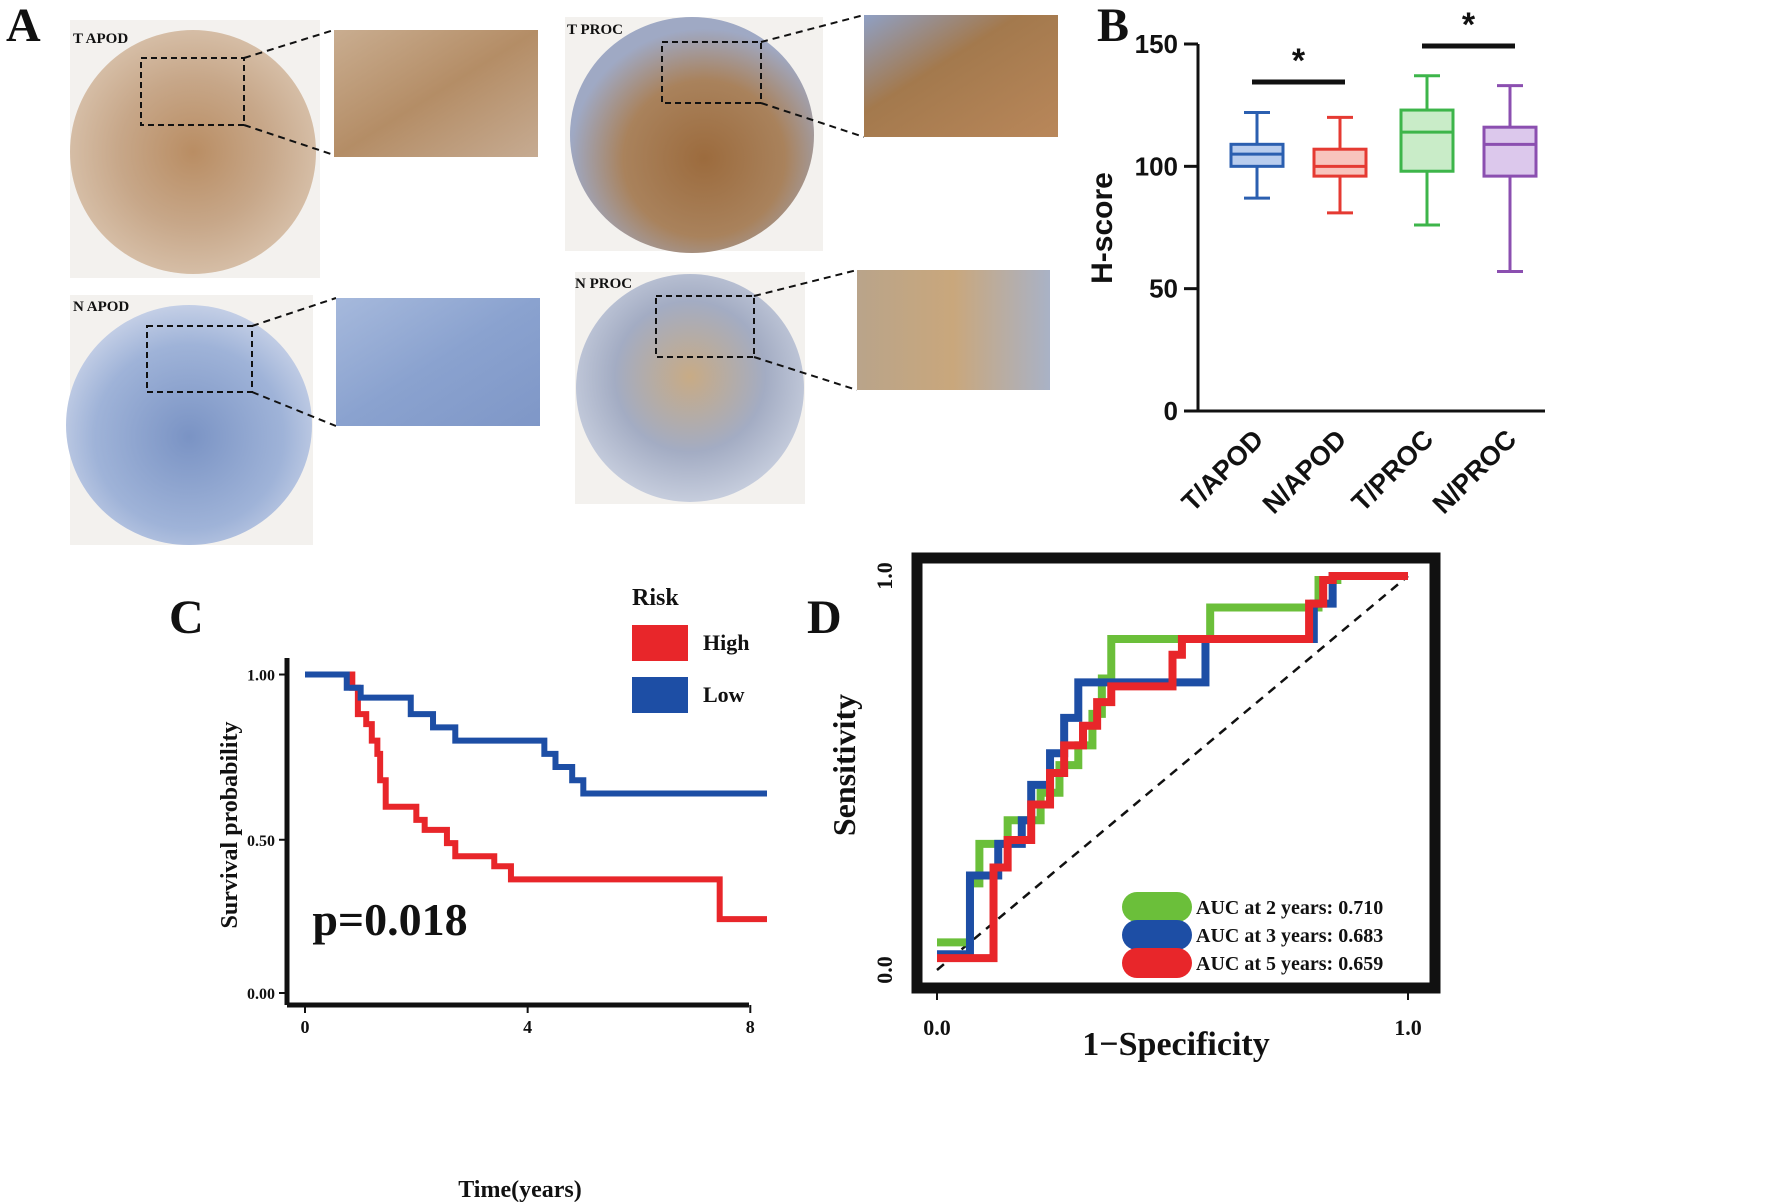  Describe the element at coordinates (101, 39) in the screenshot. I see `core-label-t-apod: T APOD` at that location.